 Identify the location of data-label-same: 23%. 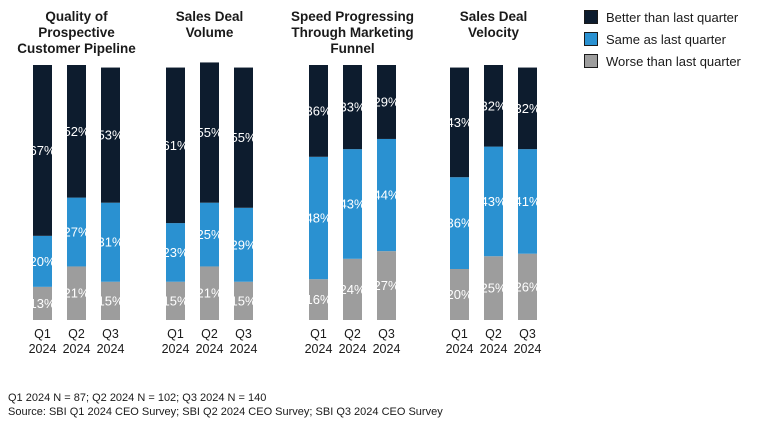
(175, 252).